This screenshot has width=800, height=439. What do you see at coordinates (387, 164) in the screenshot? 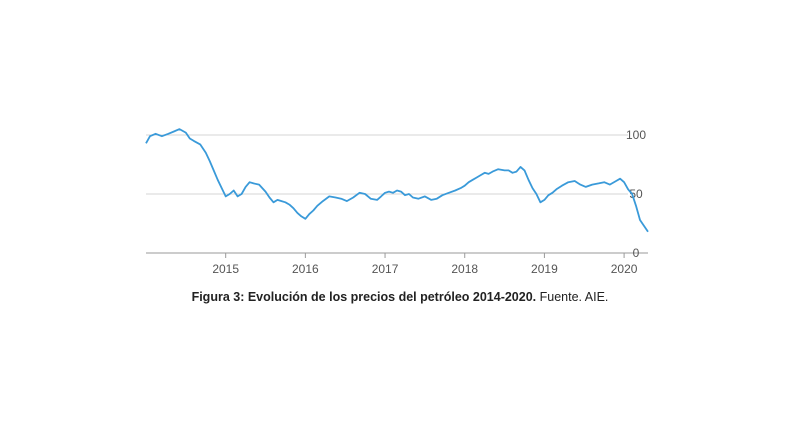
I see `grid-lines` at bounding box center [387, 164].